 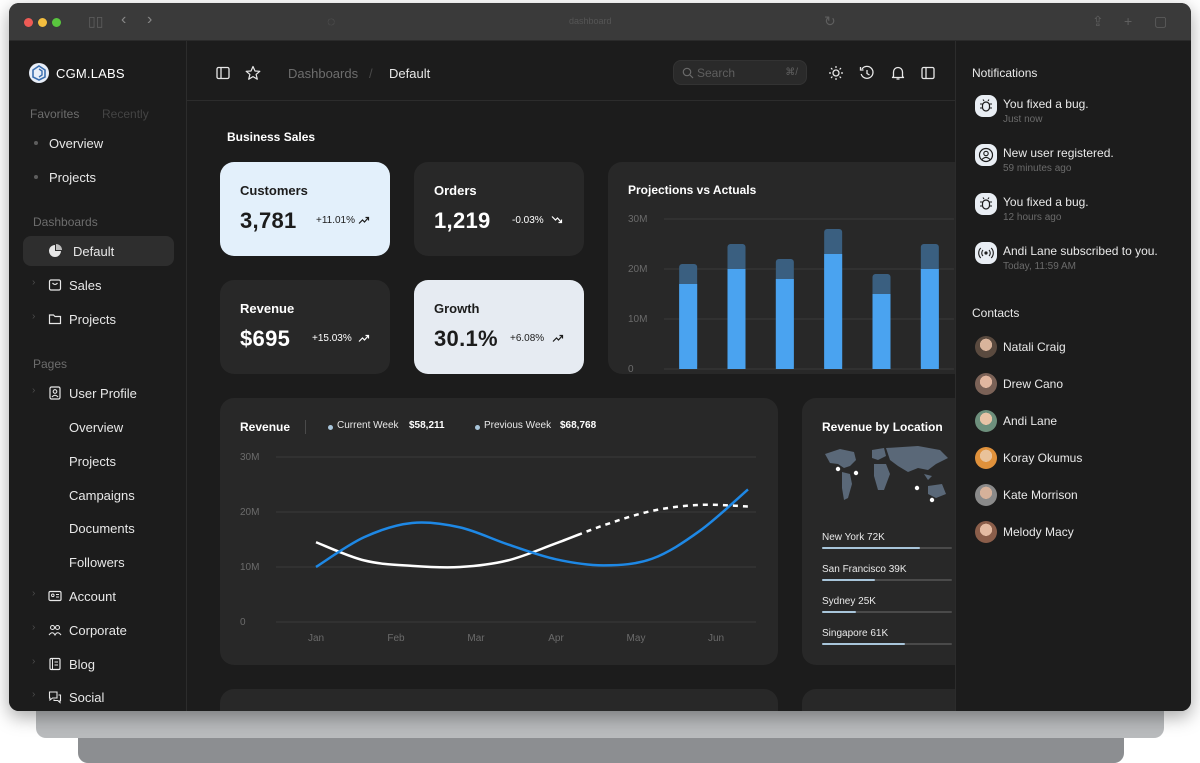 I want to click on share-icon: ⇪, so click(x=1098, y=21).